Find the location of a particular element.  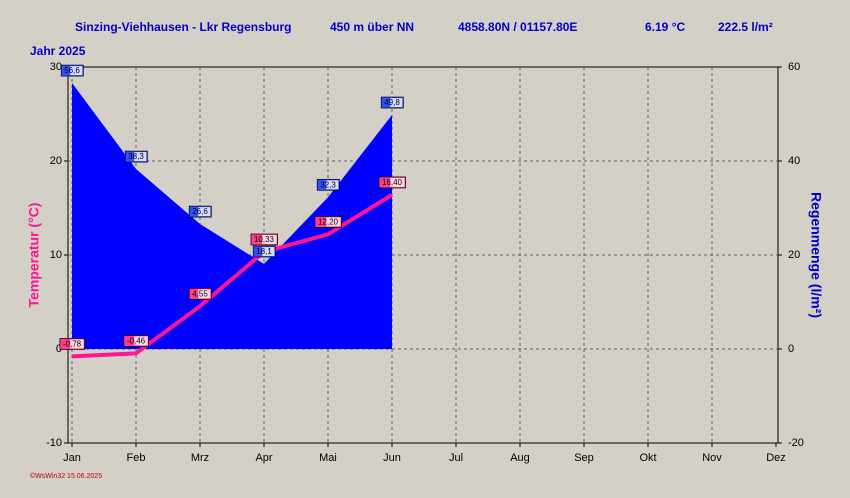

y2-tick-label: -20 is located at coordinates (796, 443).